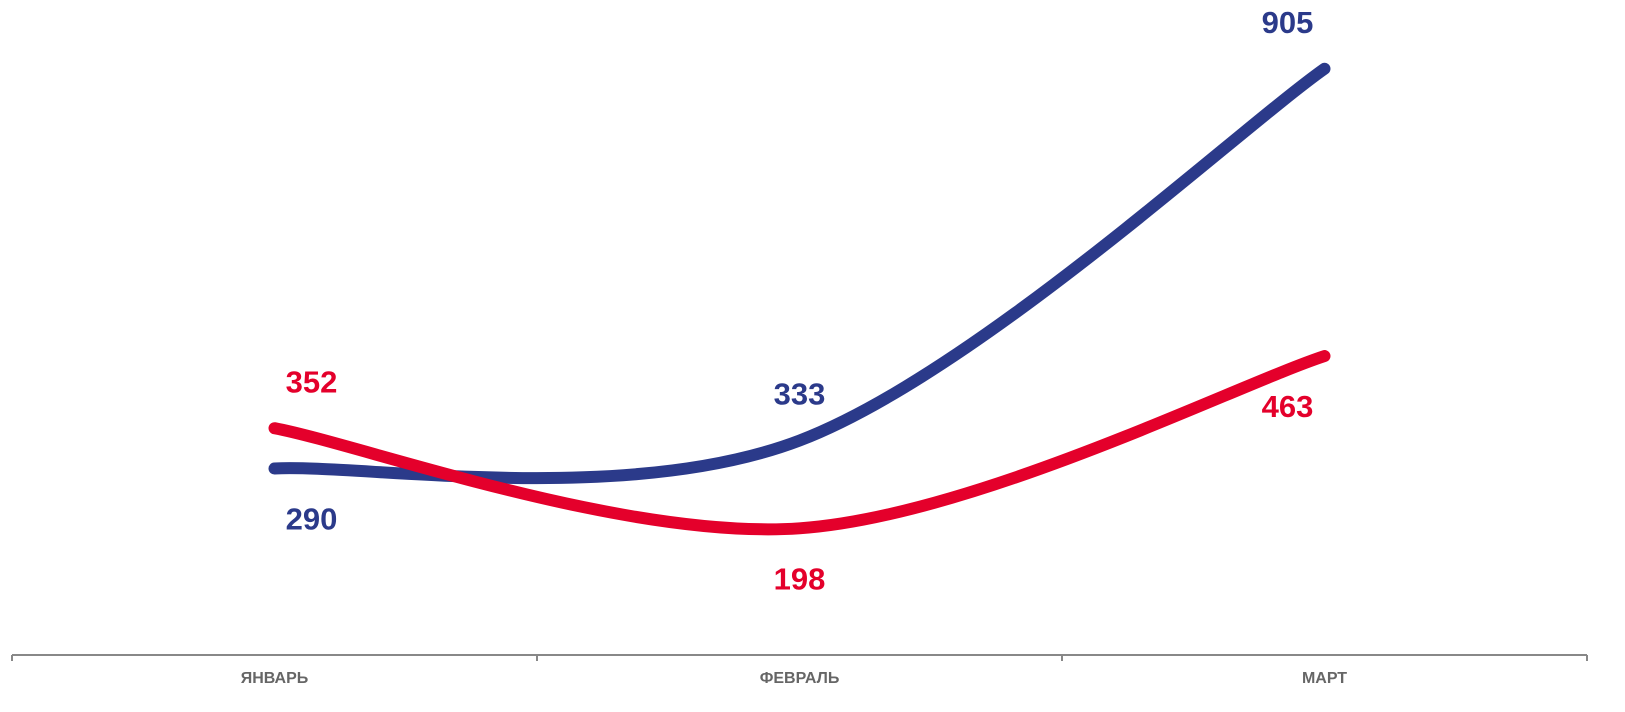  What do you see at coordinates (1324, 678) in the screenshot?
I see `x-tick-label: МАРТ` at bounding box center [1324, 678].